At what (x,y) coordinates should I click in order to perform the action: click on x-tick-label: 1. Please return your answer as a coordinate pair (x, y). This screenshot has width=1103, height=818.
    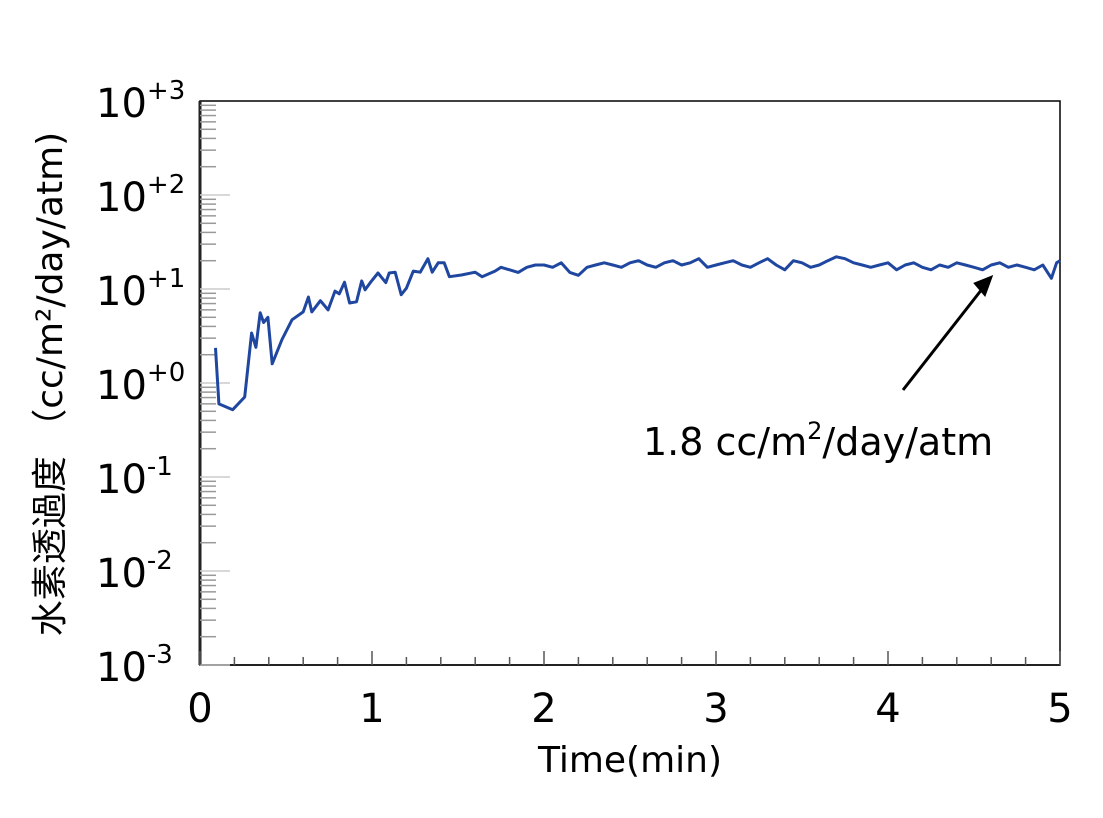
    Looking at the image, I should click on (371, 709).